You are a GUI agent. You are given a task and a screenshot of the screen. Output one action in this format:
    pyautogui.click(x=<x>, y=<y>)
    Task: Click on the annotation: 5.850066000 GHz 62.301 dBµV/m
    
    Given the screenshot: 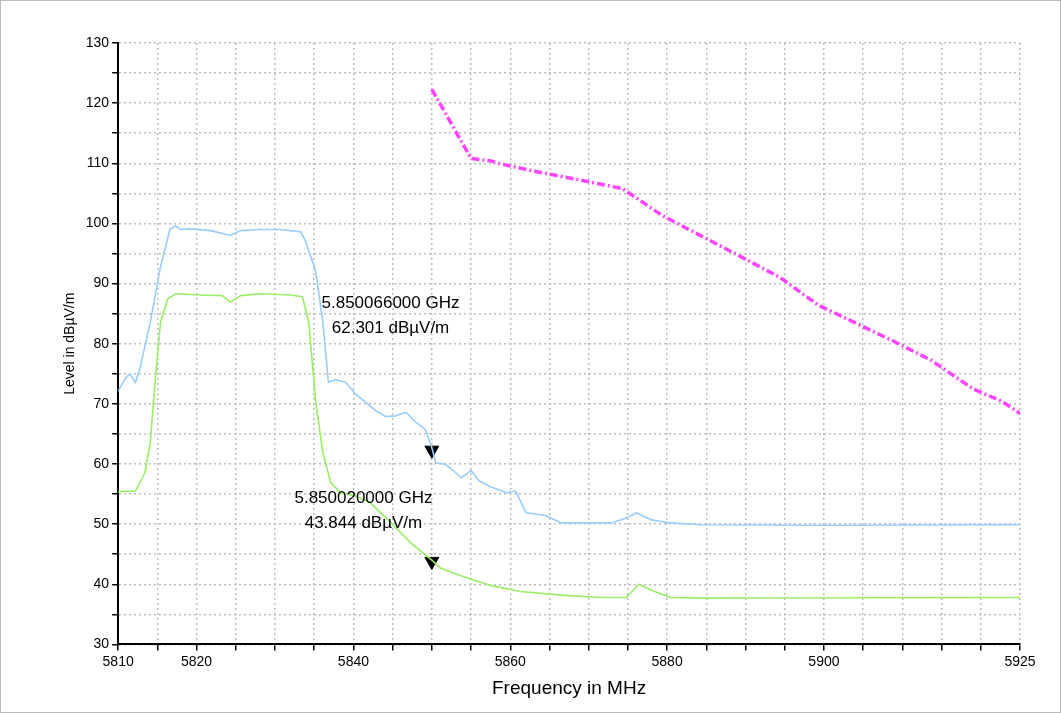 What is the action you would take?
    pyautogui.click(x=390, y=315)
    